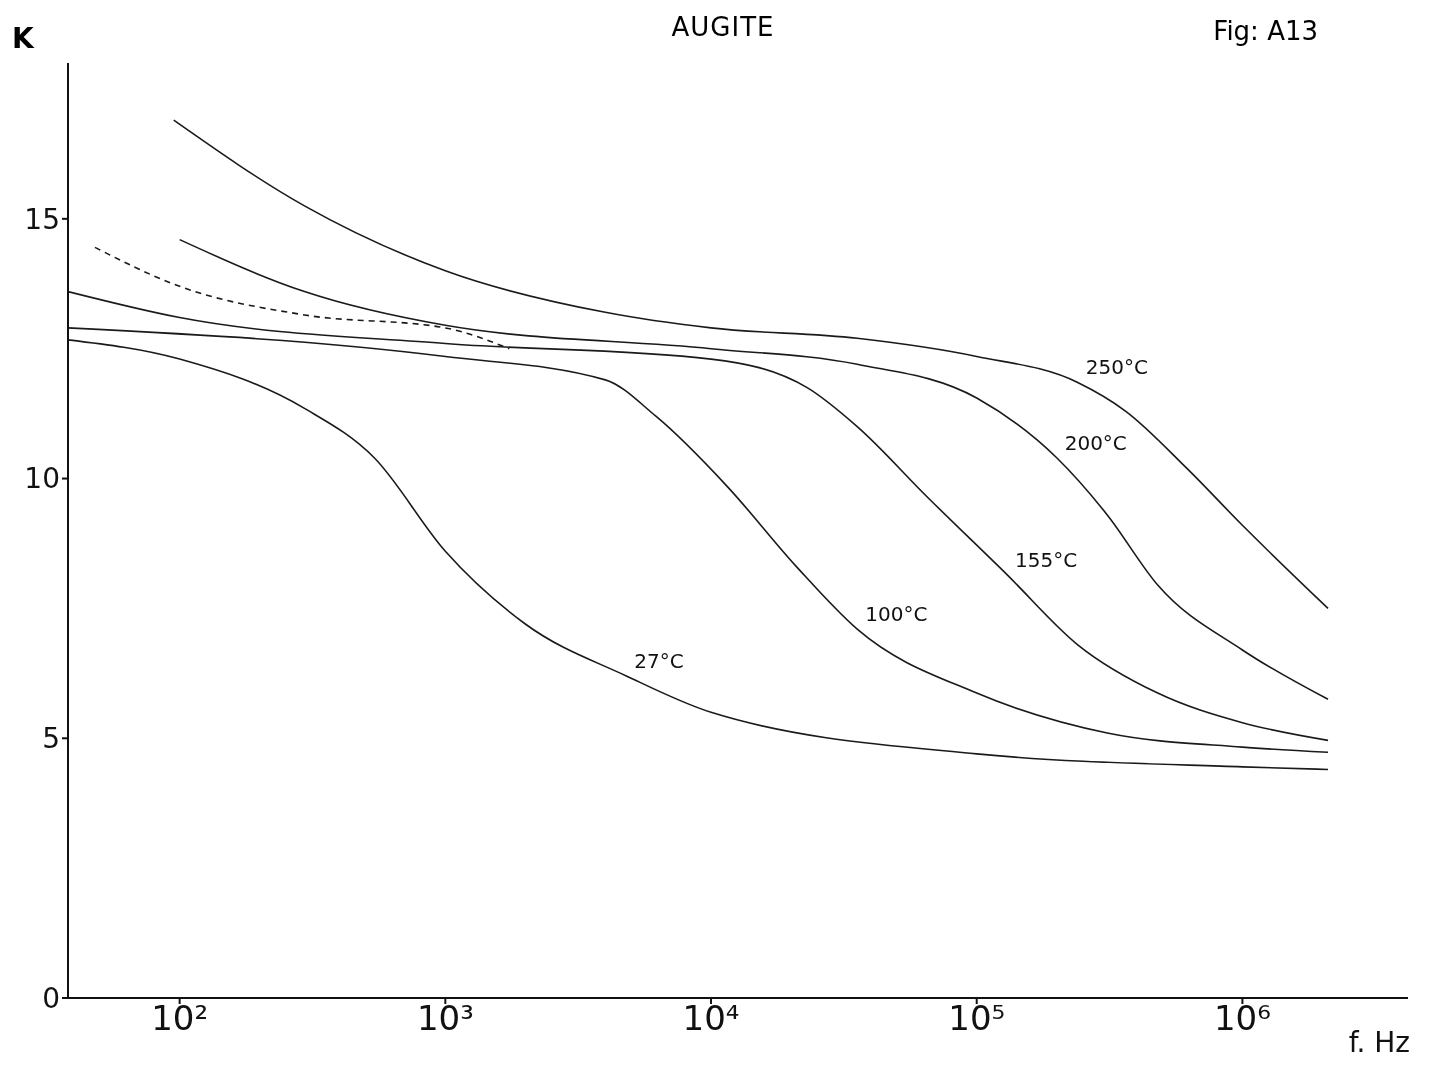 The height and width of the screenshot is (1078, 1454). I want to click on y-tick-label: 15, so click(42, 219).